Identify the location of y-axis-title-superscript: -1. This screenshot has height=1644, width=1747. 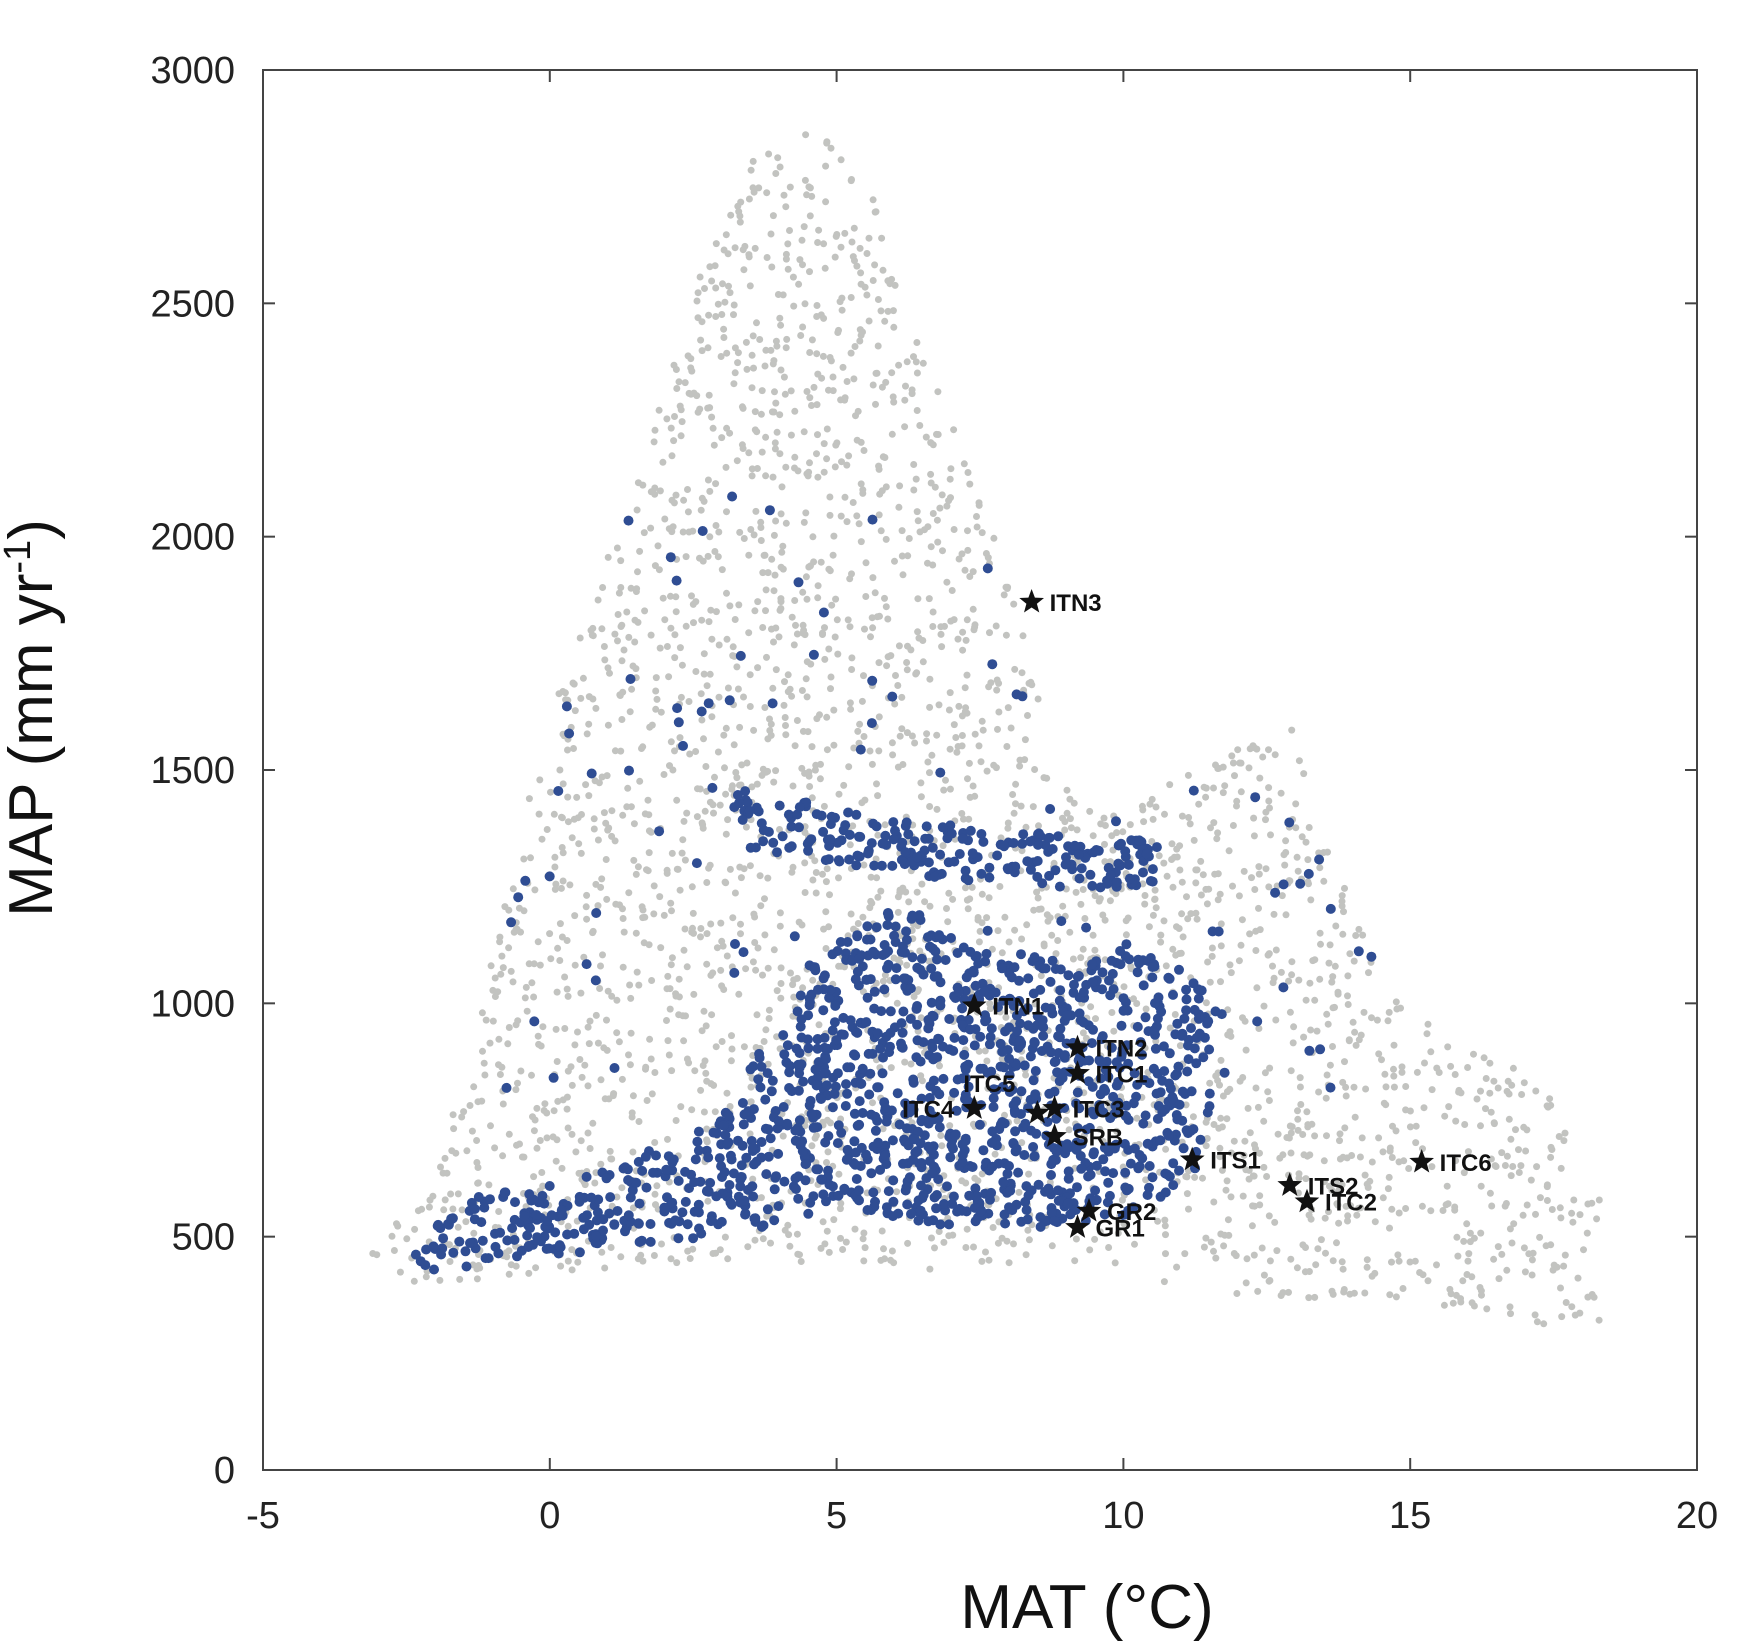
(19, 557).